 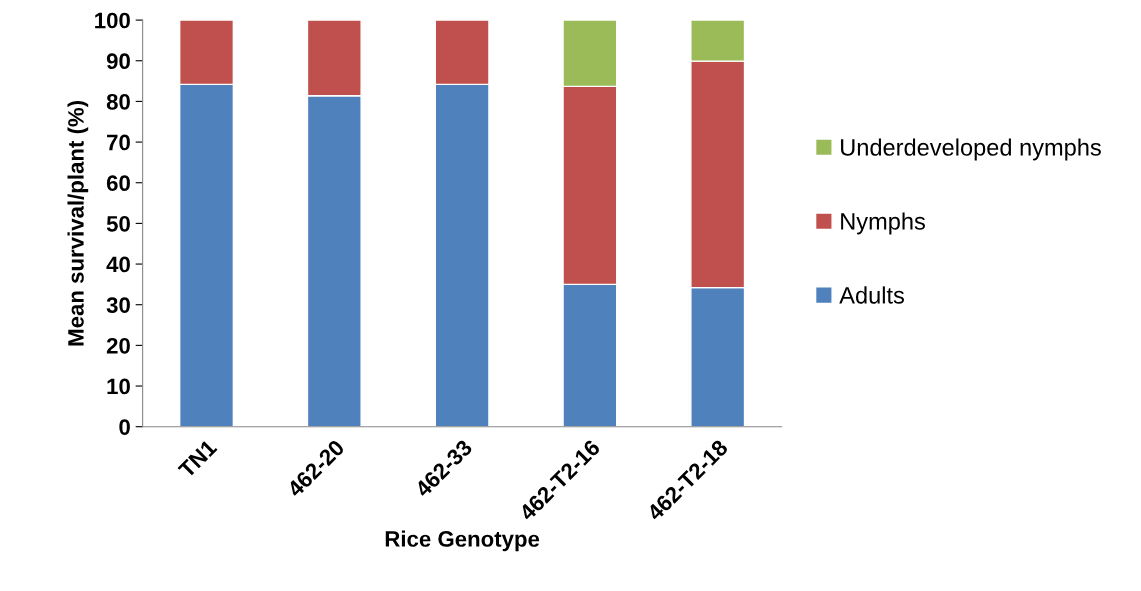 What do you see at coordinates (112, 20) in the screenshot?
I see `y-tick-label: 100` at bounding box center [112, 20].